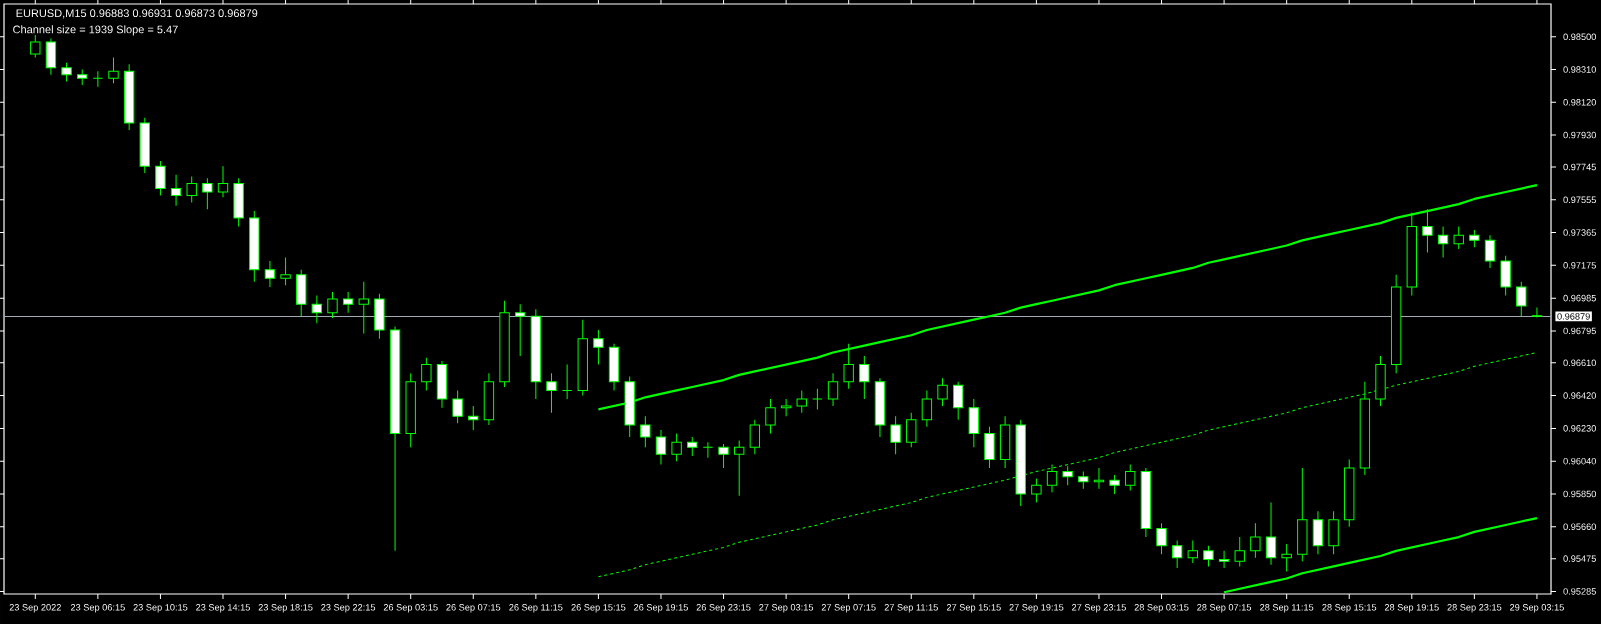  What do you see at coordinates (1287, 608) in the screenshot?
I see `x-tick-label: 28 Sep 11:15` at bounding box center [1287, 608].